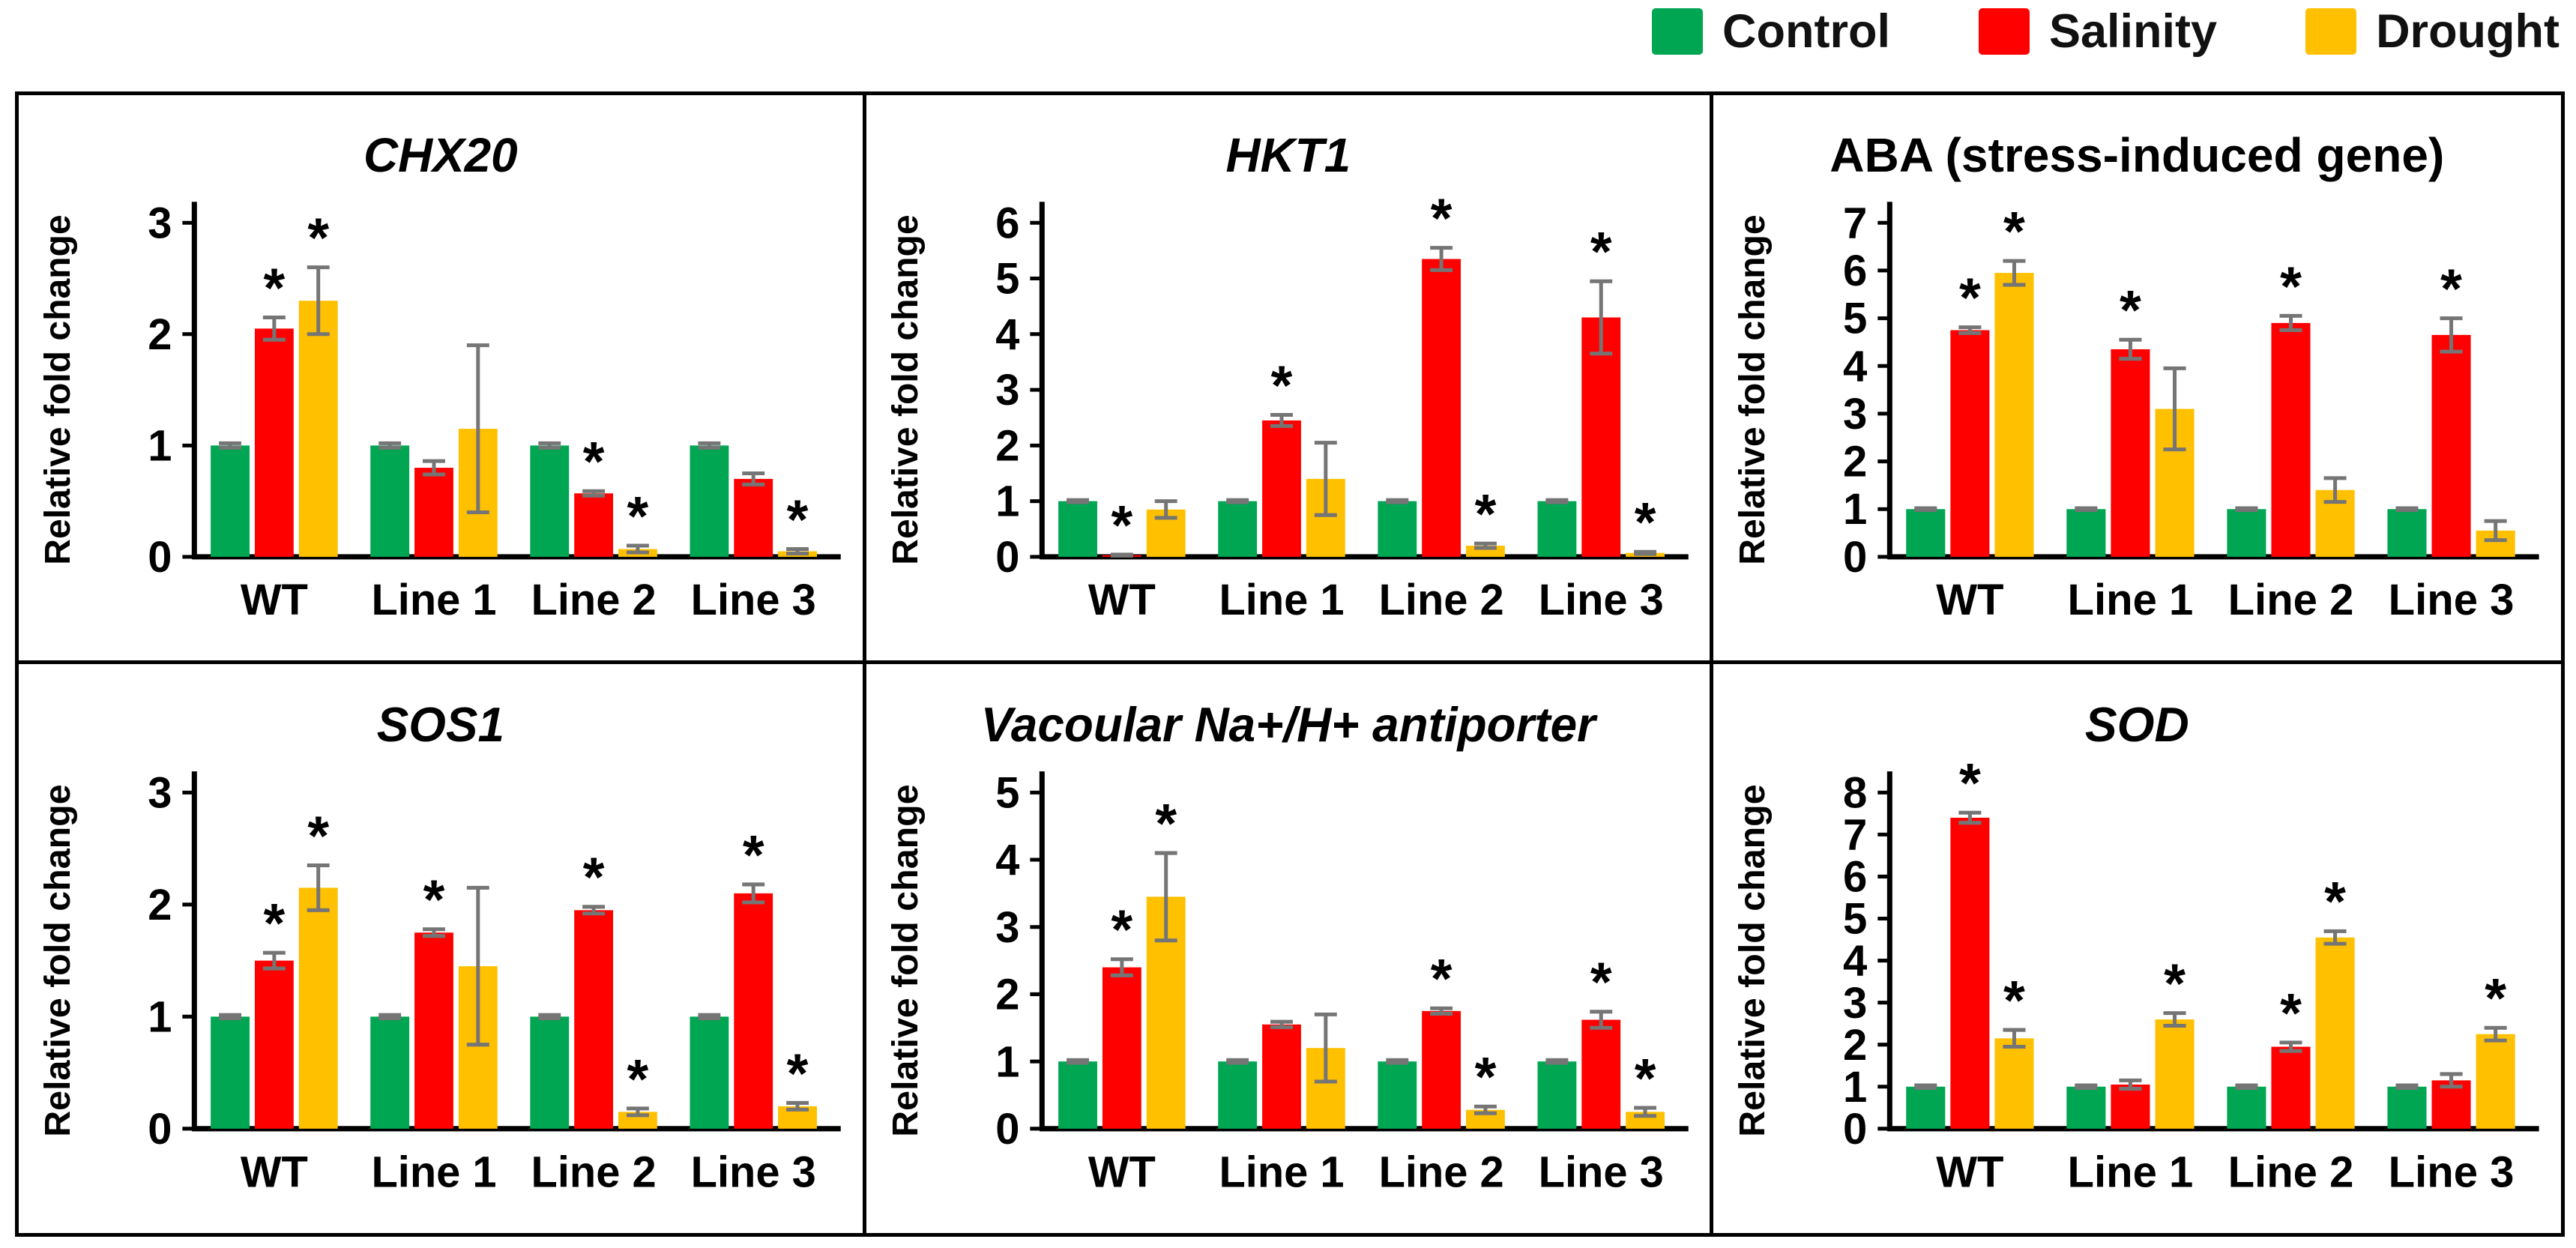 This screenshot has width=2576, height=1248. I want to click on chart-title: SOD, so click(2137, 725).